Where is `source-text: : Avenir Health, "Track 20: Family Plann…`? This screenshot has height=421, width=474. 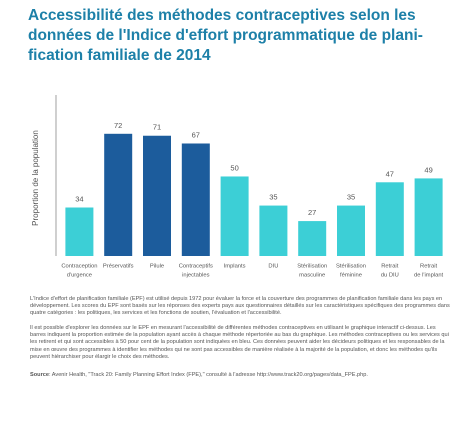
source-text: : Avenir Health, "Track 20: Family Plann… is located at coordinates (208, 375).